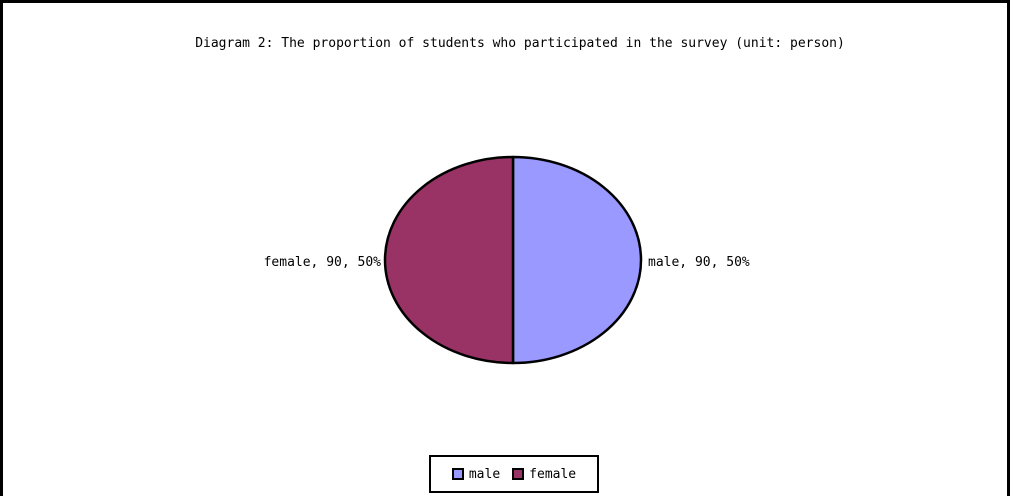 The height and width of the screenshot is (496, 1010). I want to click on legend: male female, so click(514, 474).